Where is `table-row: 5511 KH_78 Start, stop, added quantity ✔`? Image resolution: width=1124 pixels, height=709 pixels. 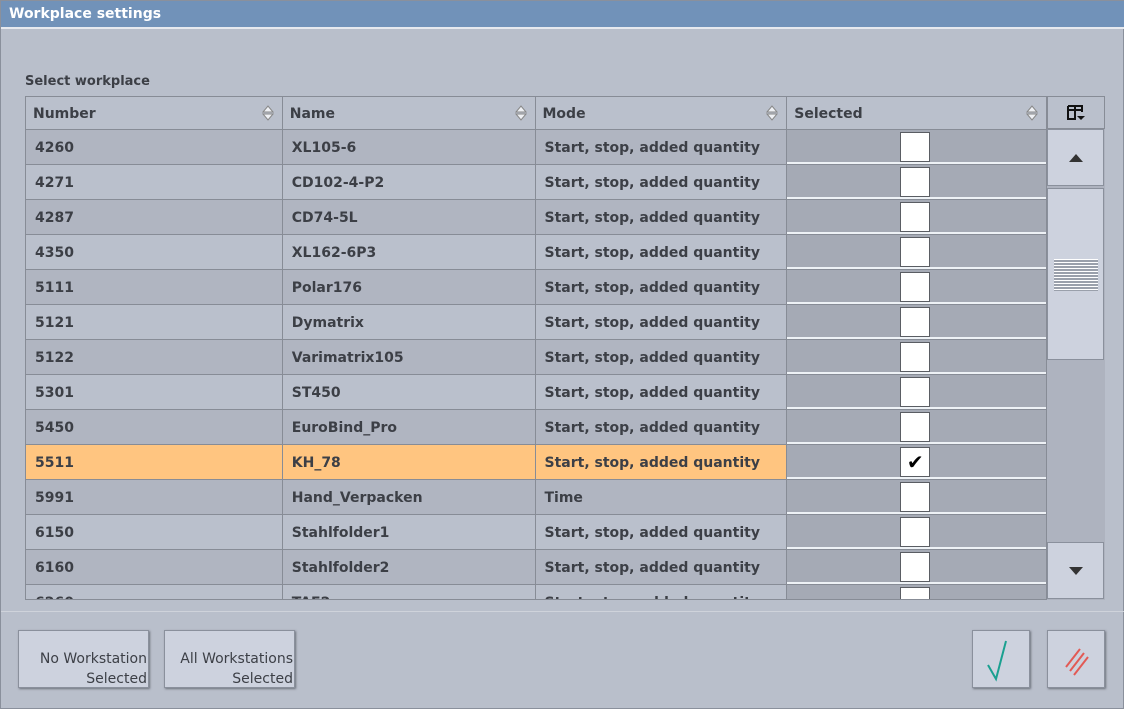 table-row: 5511 KH_78 Start, stop, added quantity ✔ is located at coordinates (536, 462).